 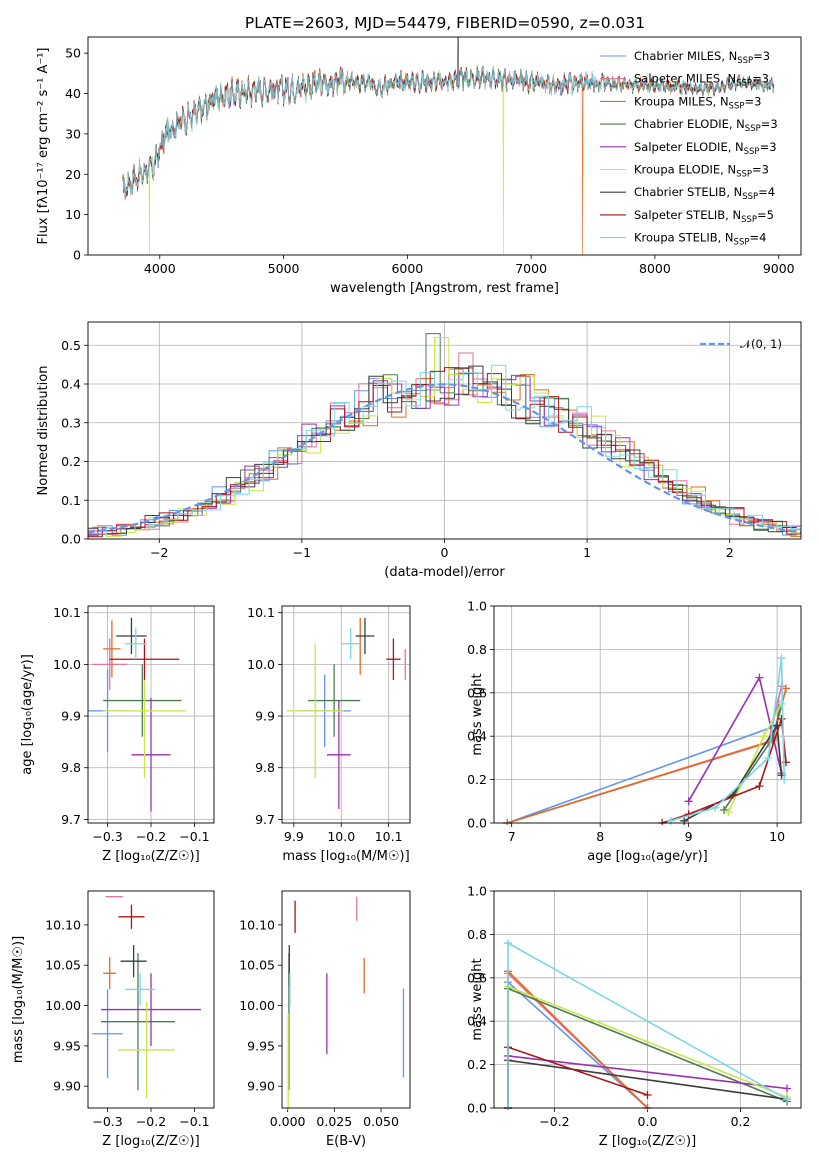 I want to click on y-tick-label: 9.7, so click(x=265, y=819).